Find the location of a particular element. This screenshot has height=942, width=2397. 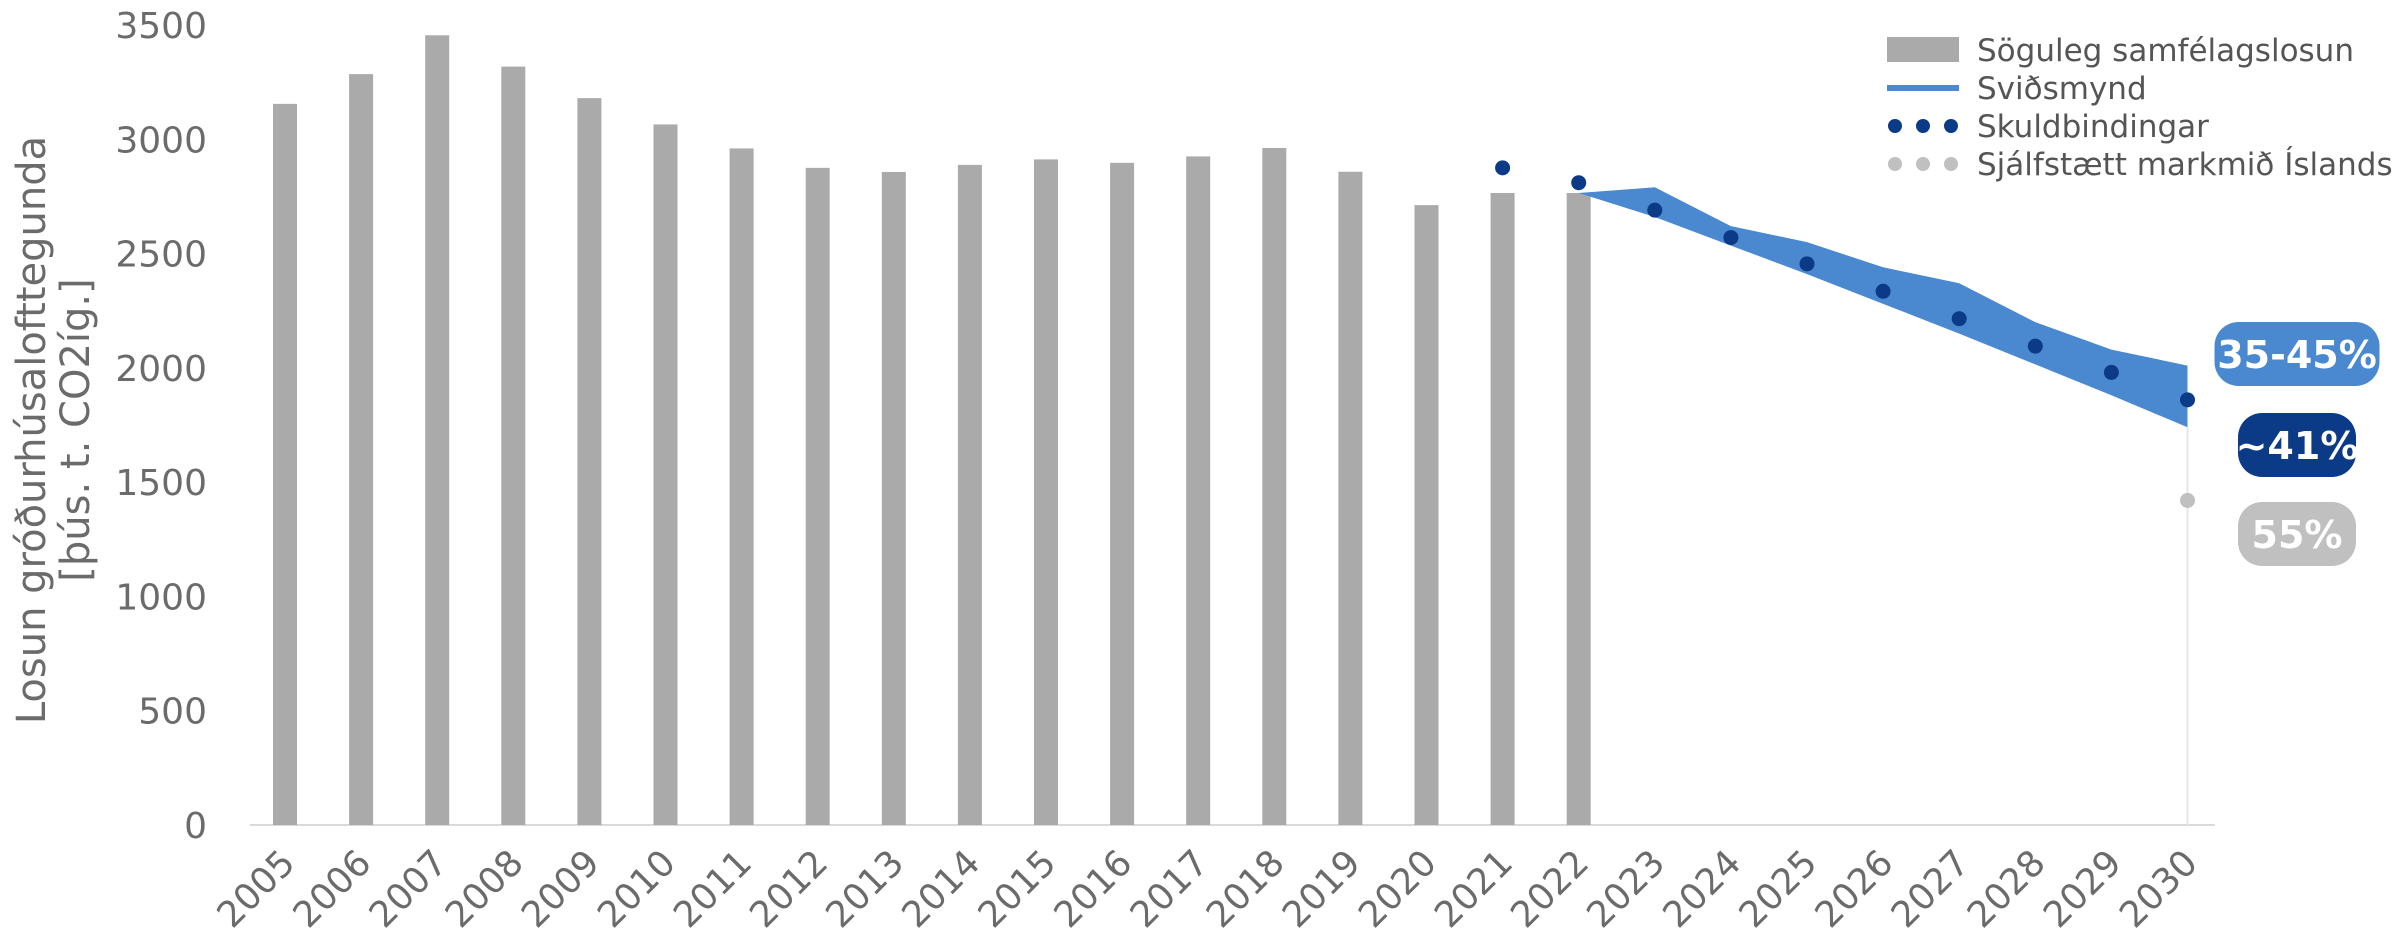

reduction-badge-label: 35-45% is located at coordinates (2297, 355).